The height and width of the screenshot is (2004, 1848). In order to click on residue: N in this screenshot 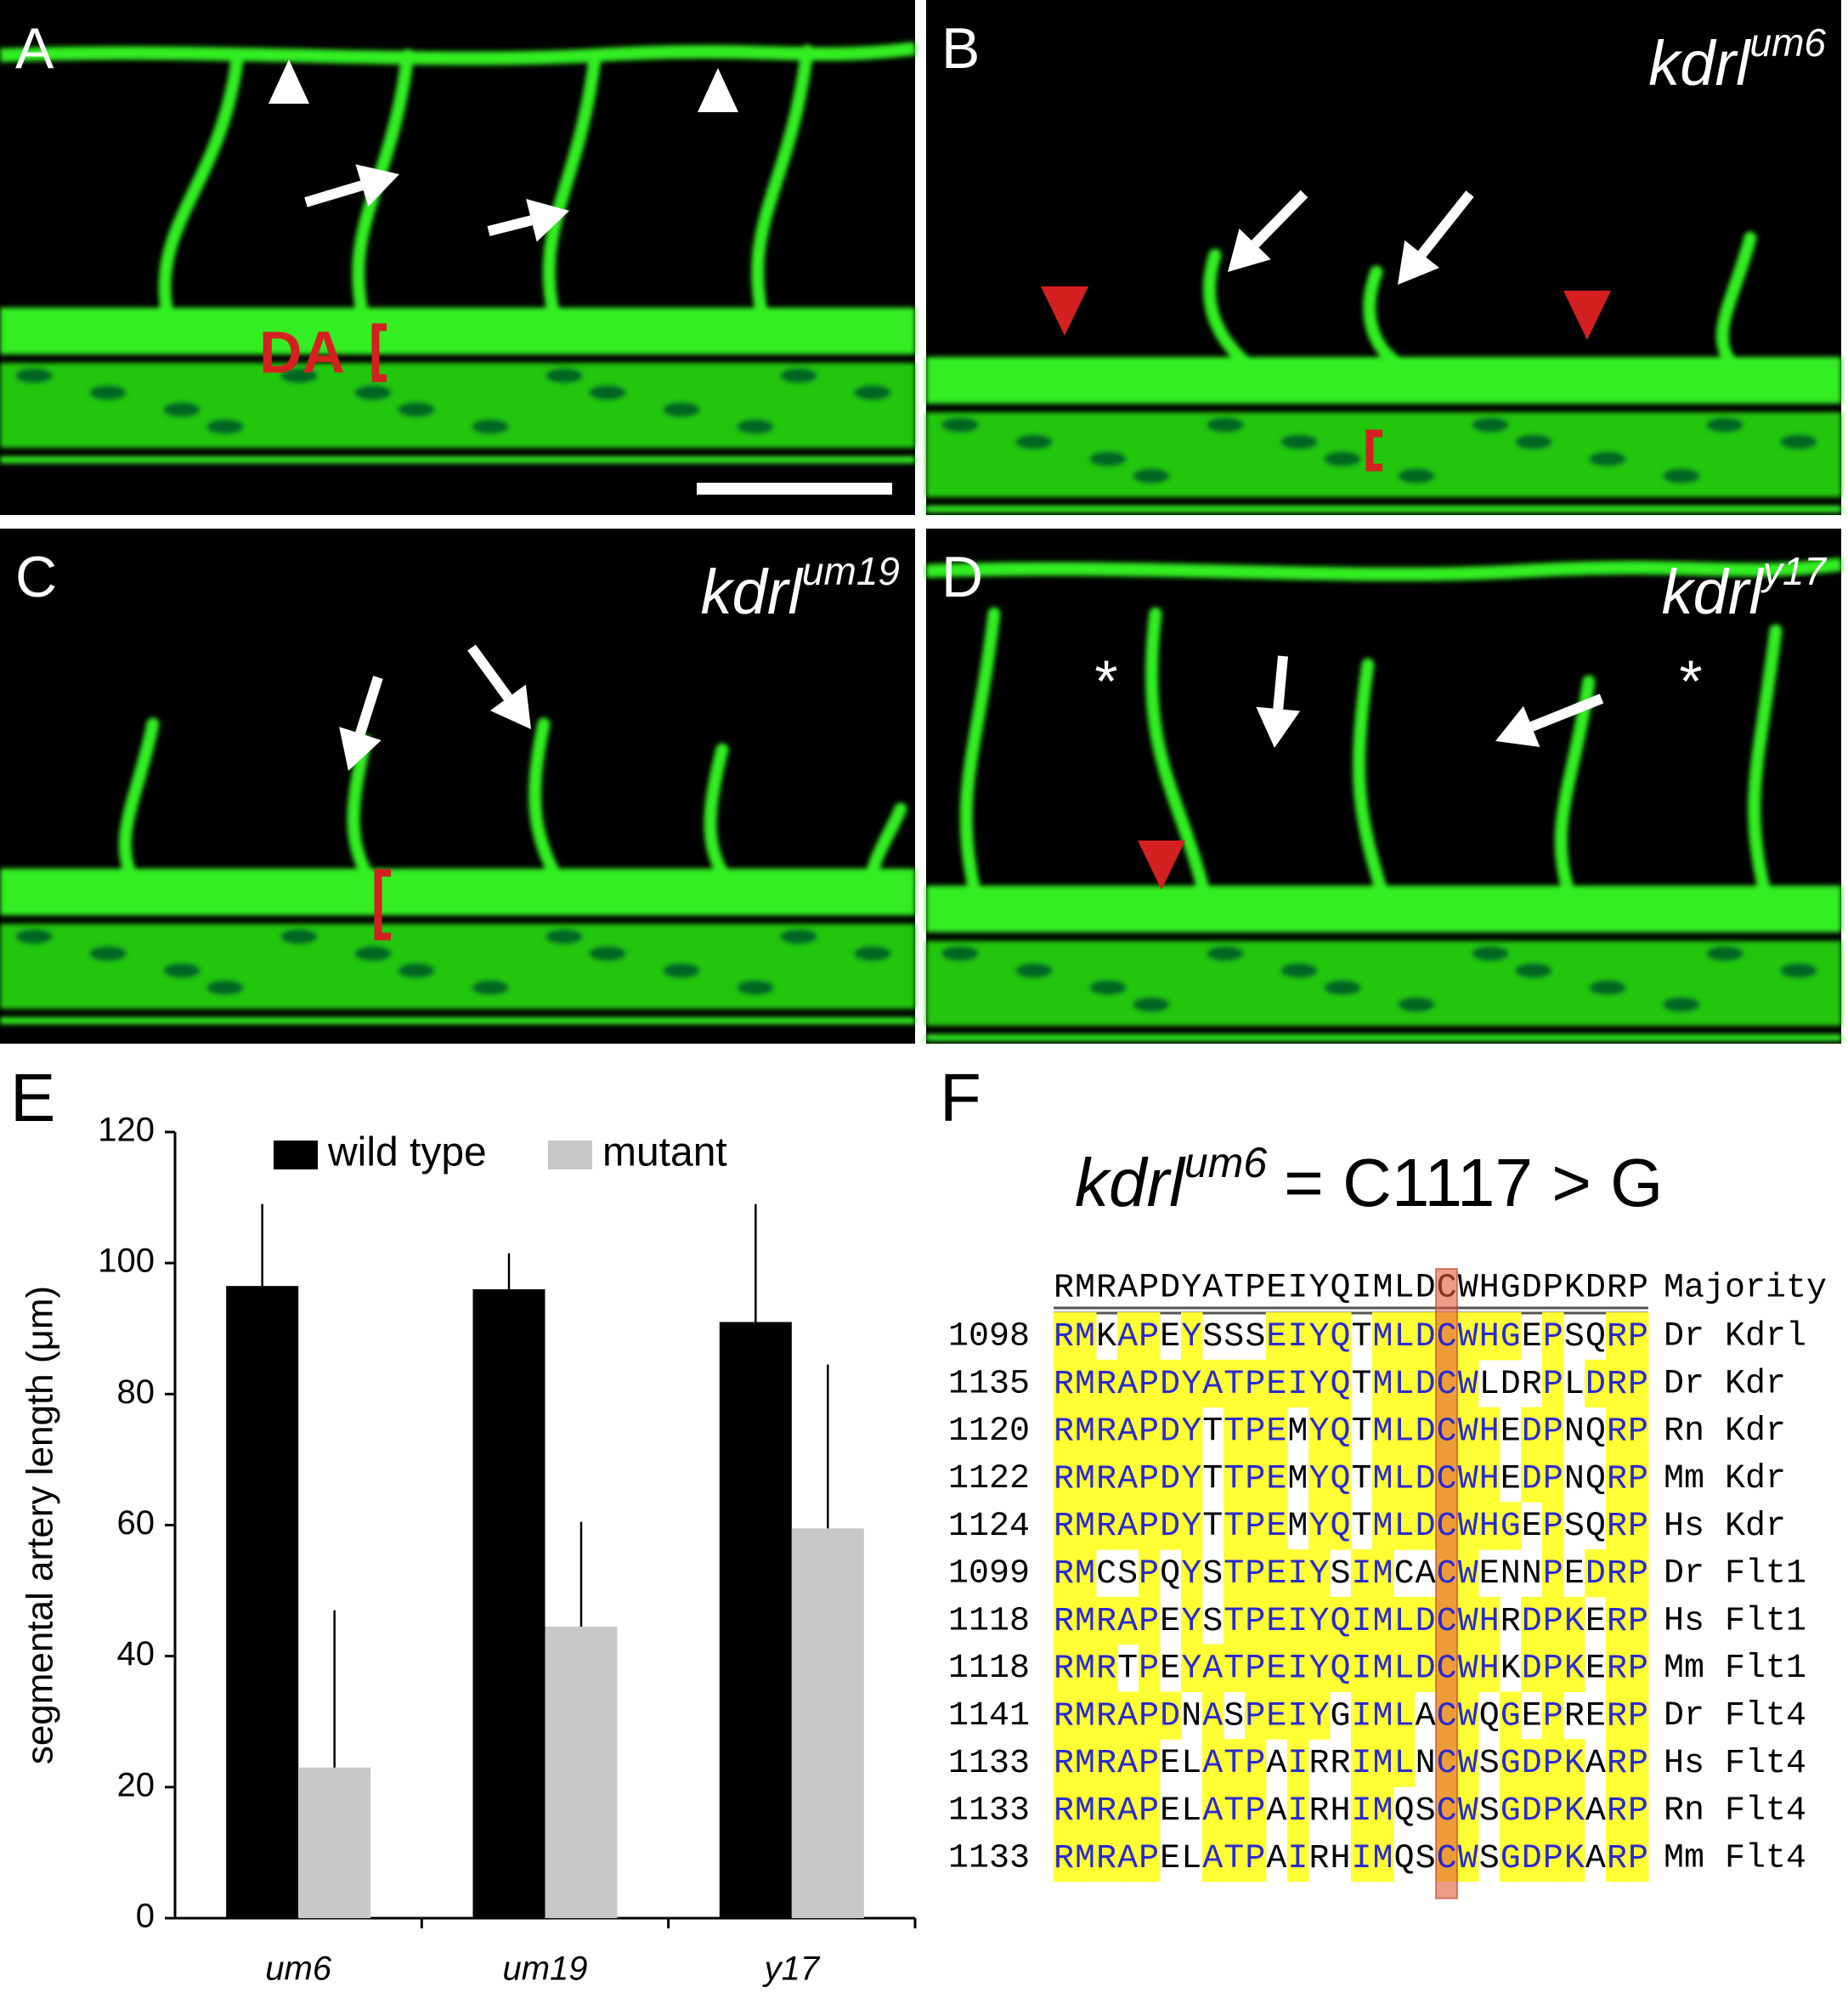, I will do `click(1426, 1764)`.